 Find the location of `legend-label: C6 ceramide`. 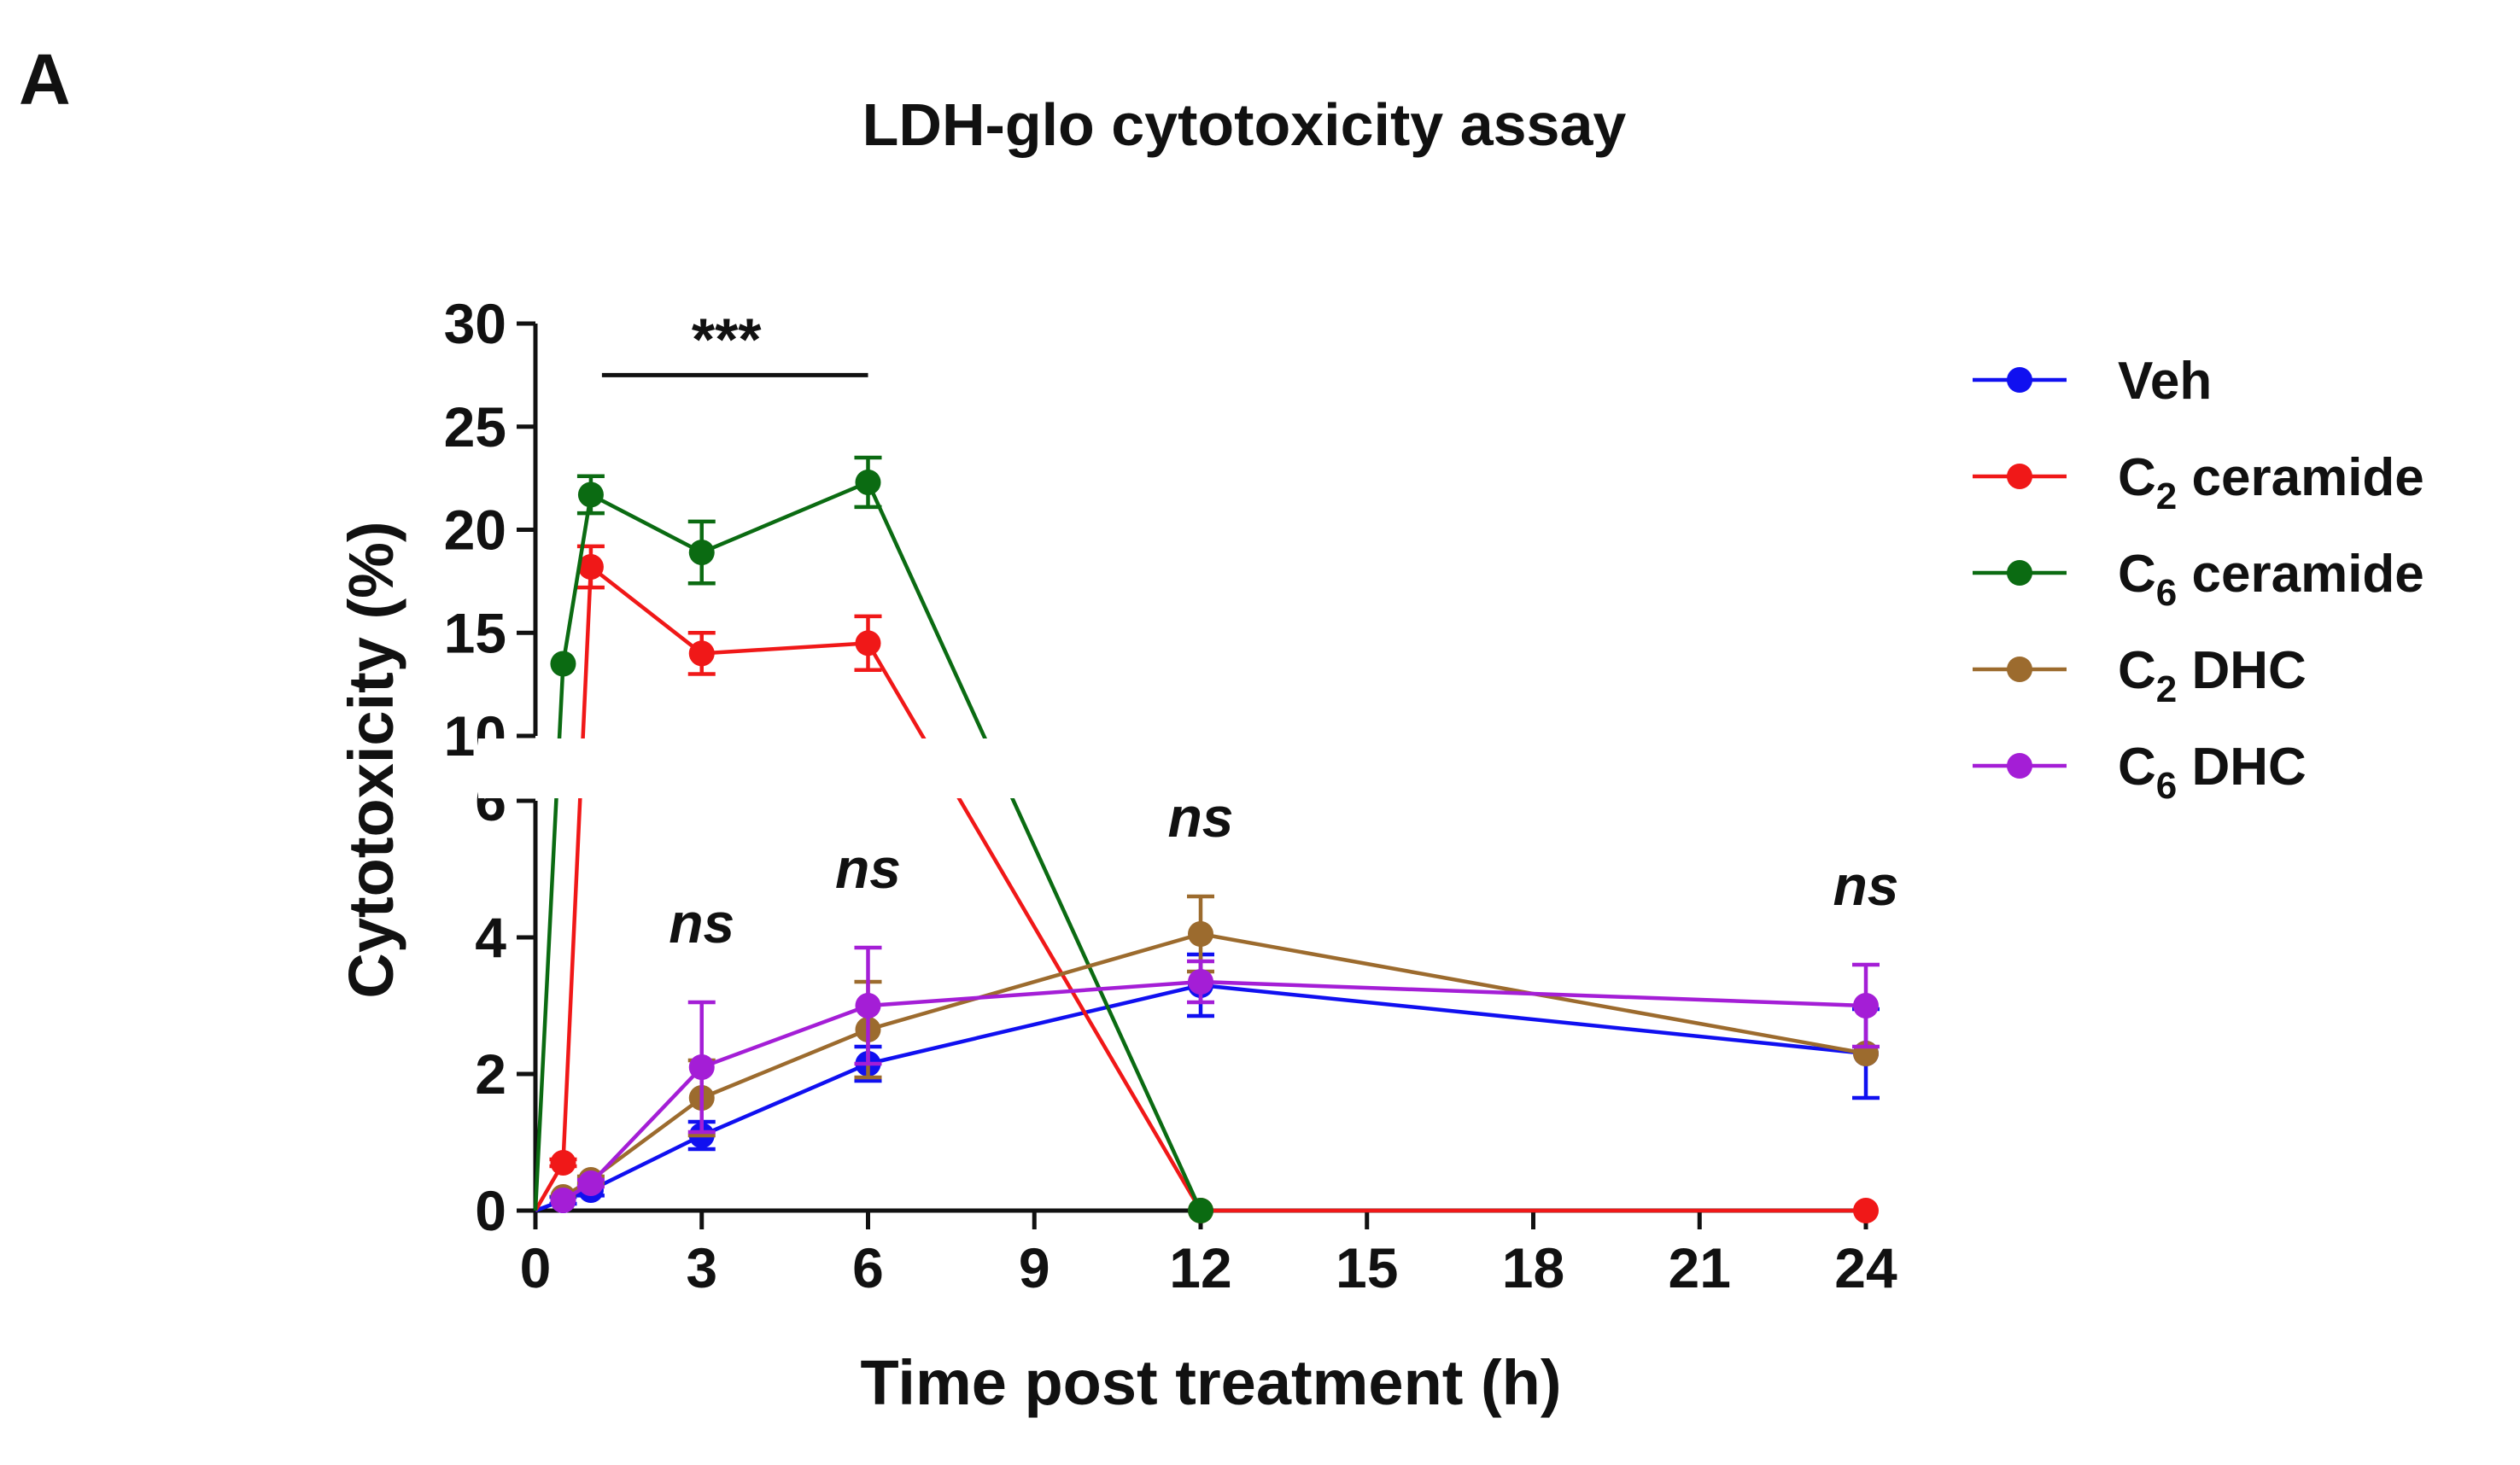

legend-label: C6 ceramide is located at coordinates (2271, 579).